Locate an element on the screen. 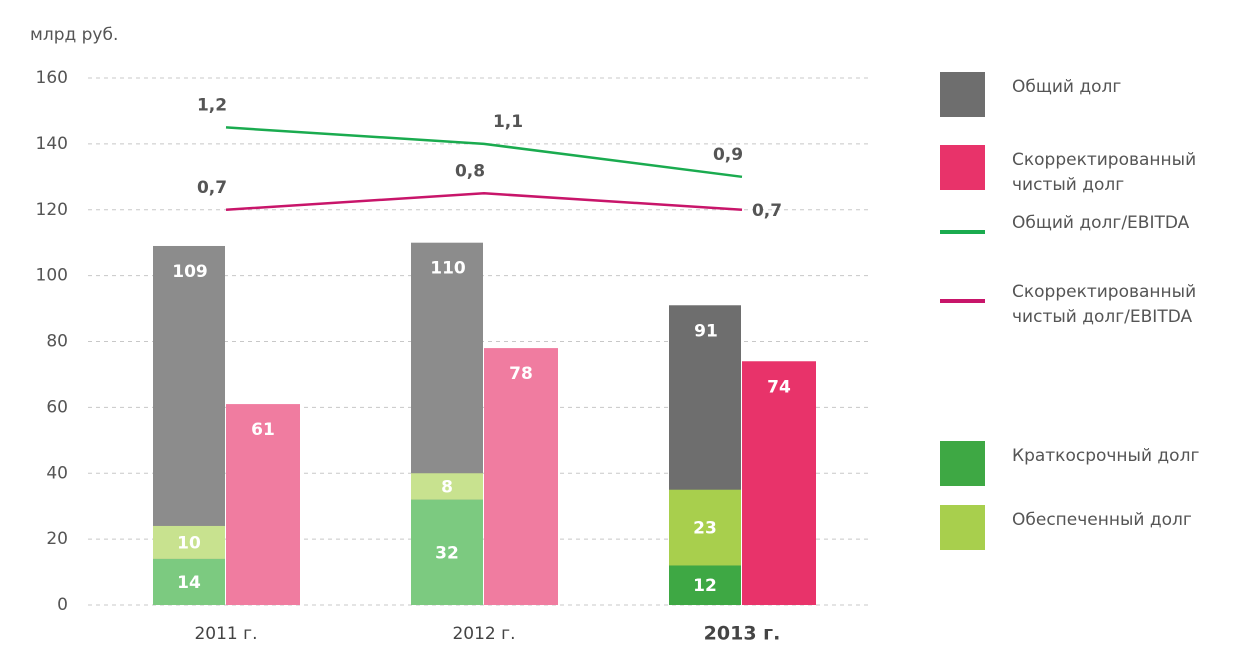  data-label: 0,8 is located at coordinates (470, 171).